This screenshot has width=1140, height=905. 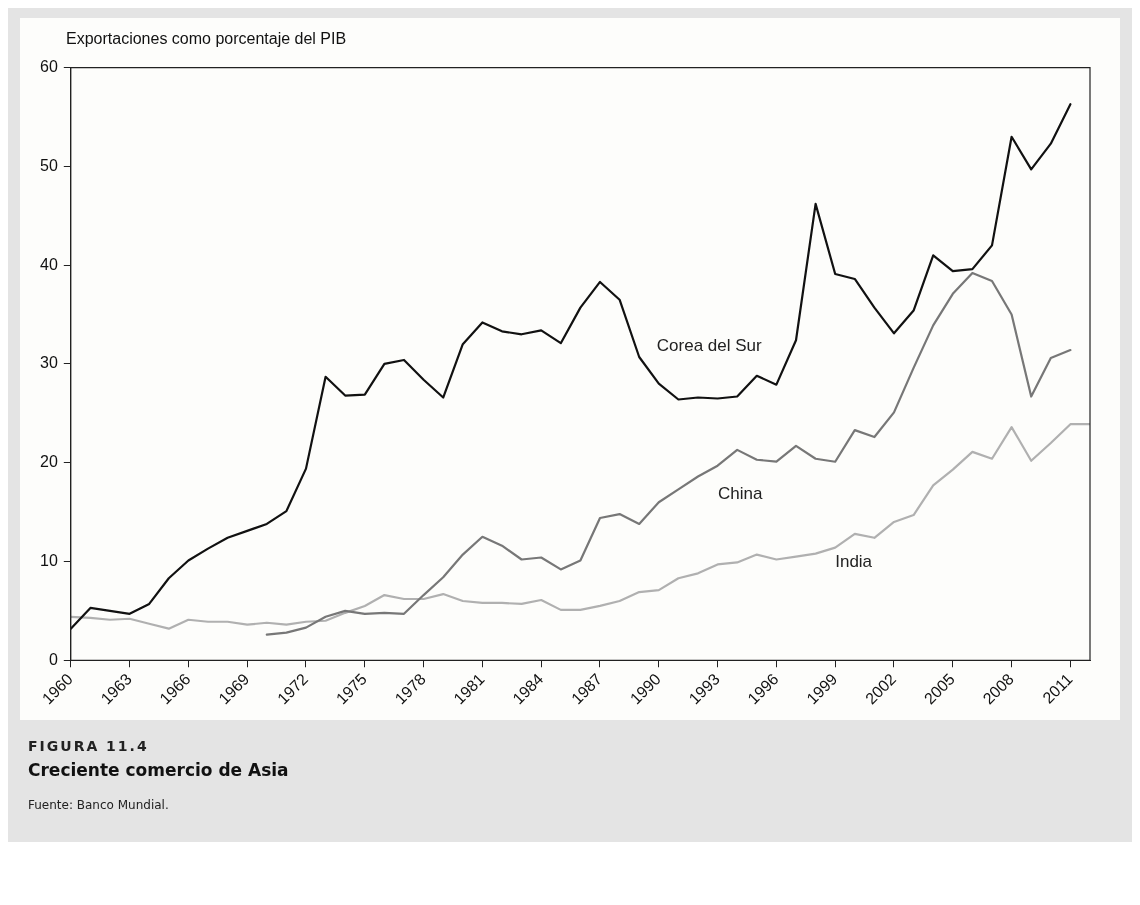 What do you see at coordinates (49, 363) in the screenshot?
I see `y-tick-label: 30` at bounding box center [49, 363].